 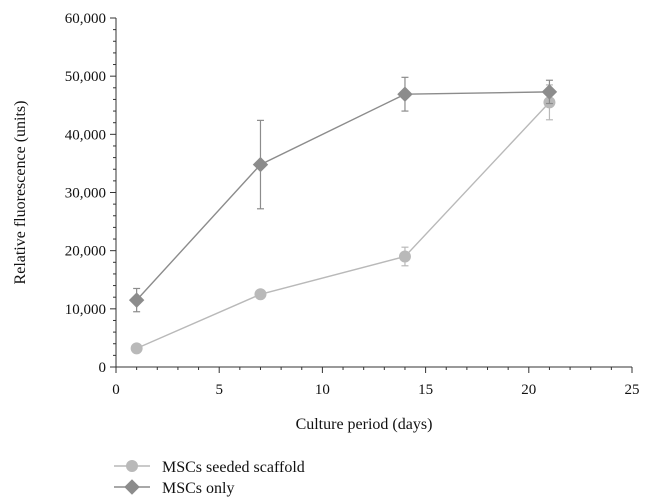 What do you see at coordinates (85, 310) in the screenshot?
I see `y-tick-label: 10,000` at bounding box center [85, 310].